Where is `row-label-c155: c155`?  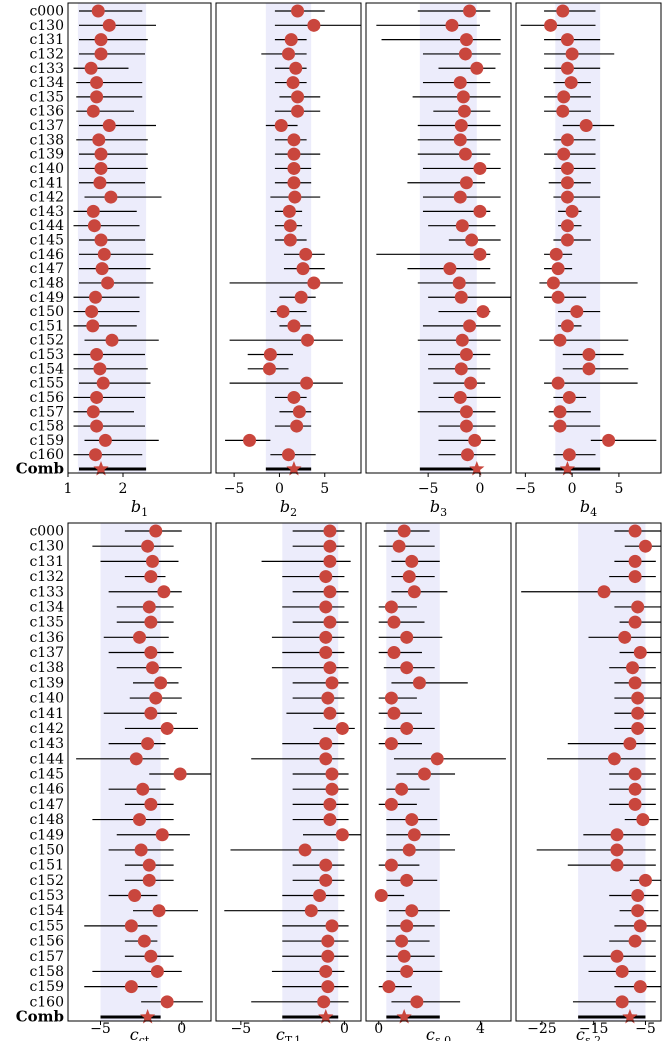 row-label-c155: c155 is located at coordinates (46, 926).